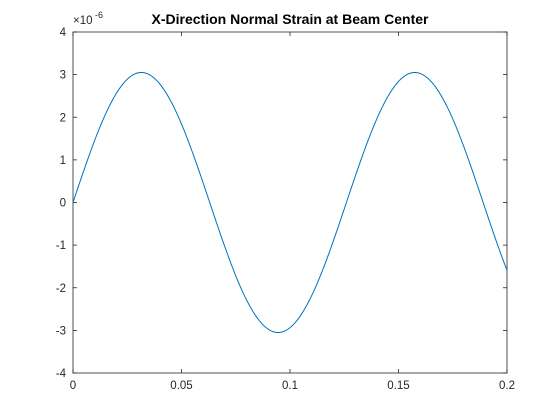 The width and height of the screenshot is (560, 420). Describe the element at coordinates (99, 15) in the screenshot. I see `y-exponent-power: -6` at that location.